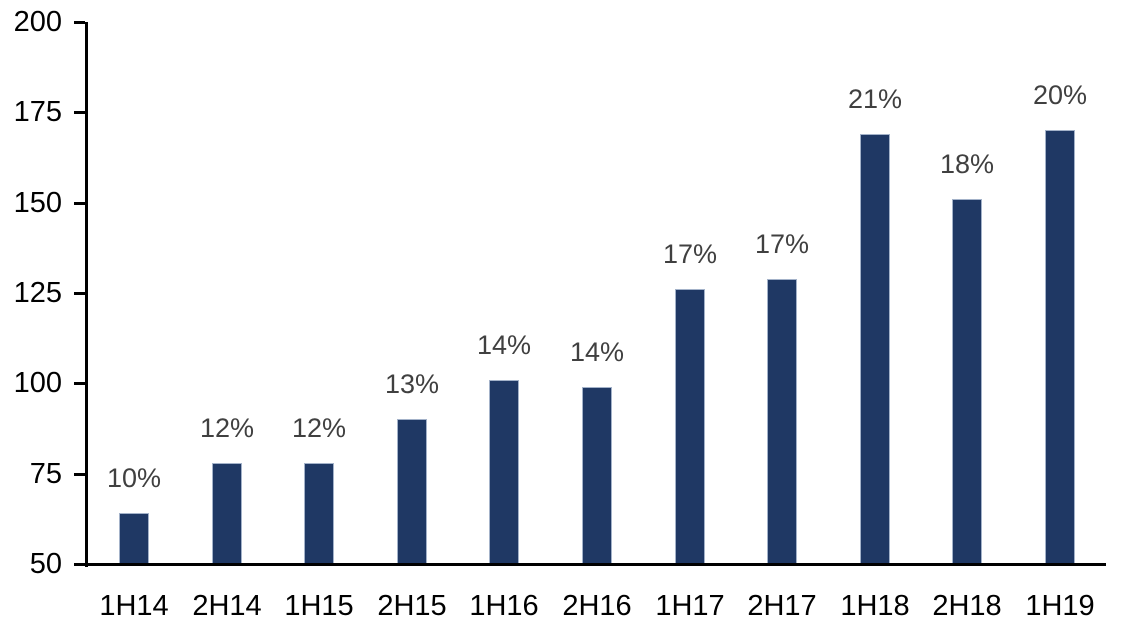 This screenshot has width=1129, height=641. I want to click on x-tick-label: 2H14, so click(227, 606).